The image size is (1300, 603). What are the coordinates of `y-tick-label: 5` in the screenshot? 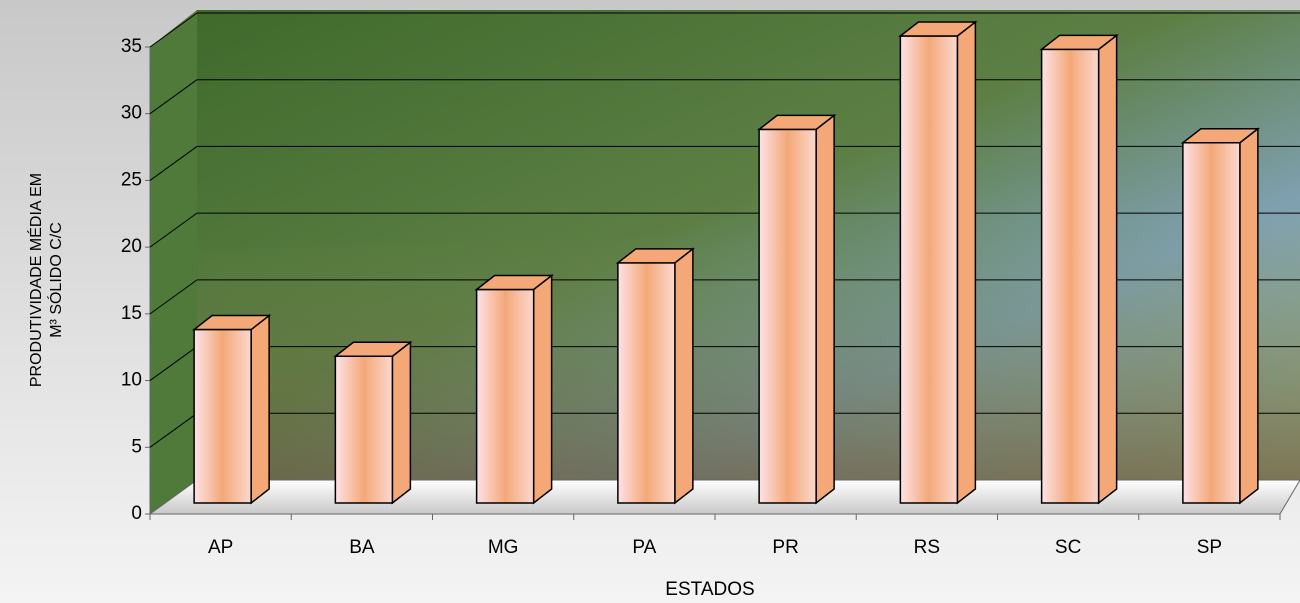 It's located at (136, 446).